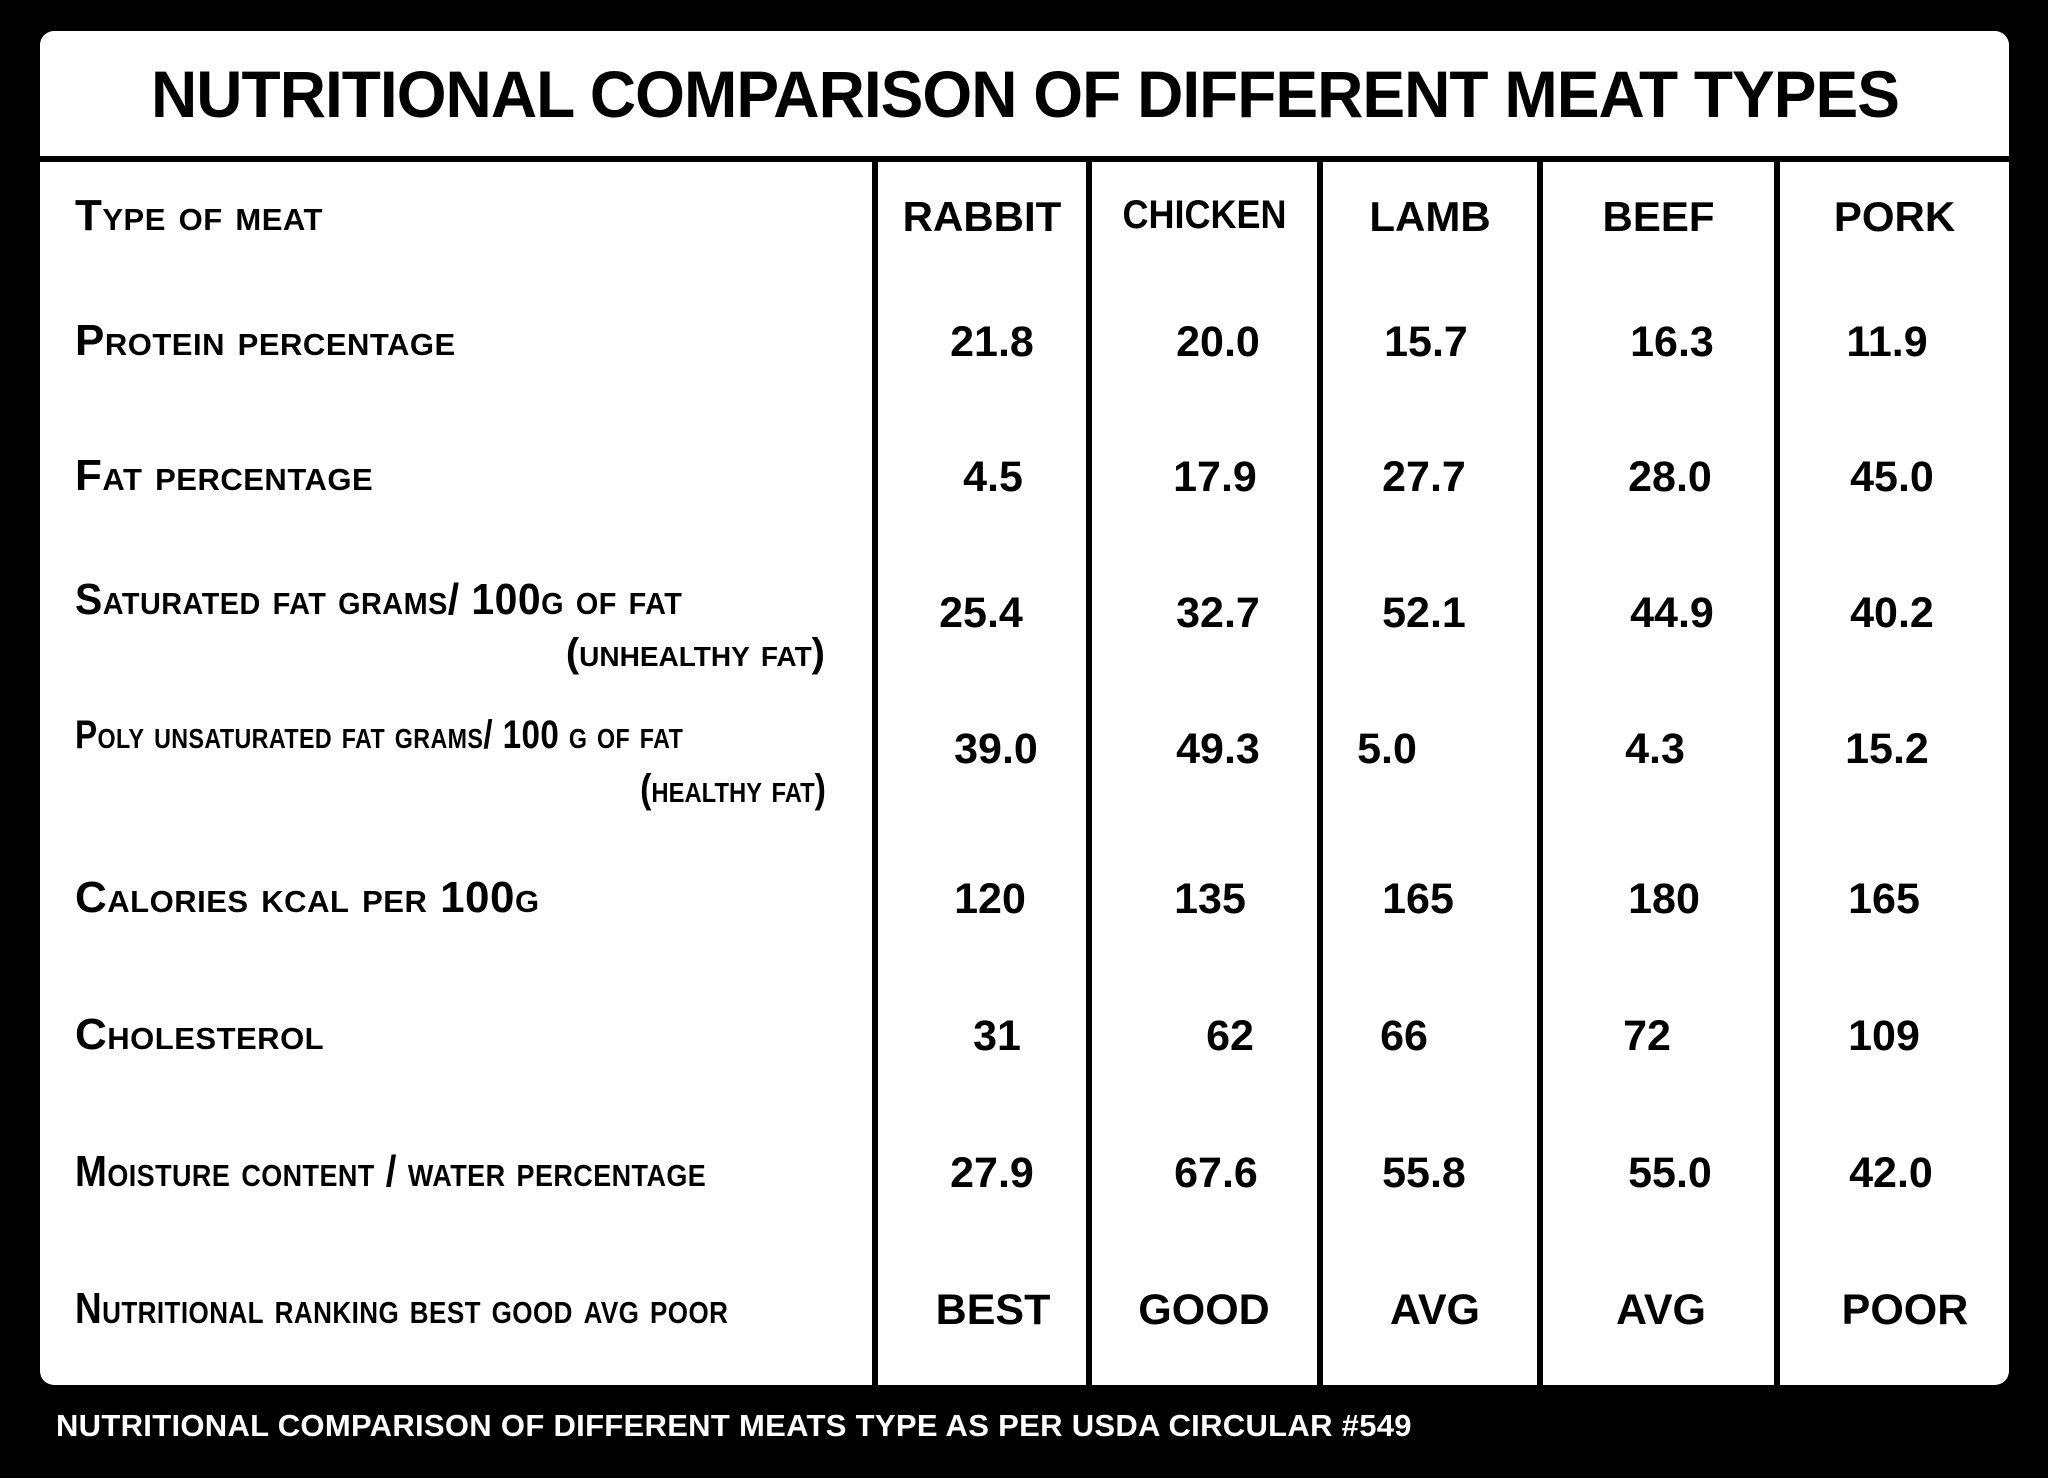 The image size is (2048, 1478). I want to click on cell-calories-lamb: 165, so click(1418, 899).